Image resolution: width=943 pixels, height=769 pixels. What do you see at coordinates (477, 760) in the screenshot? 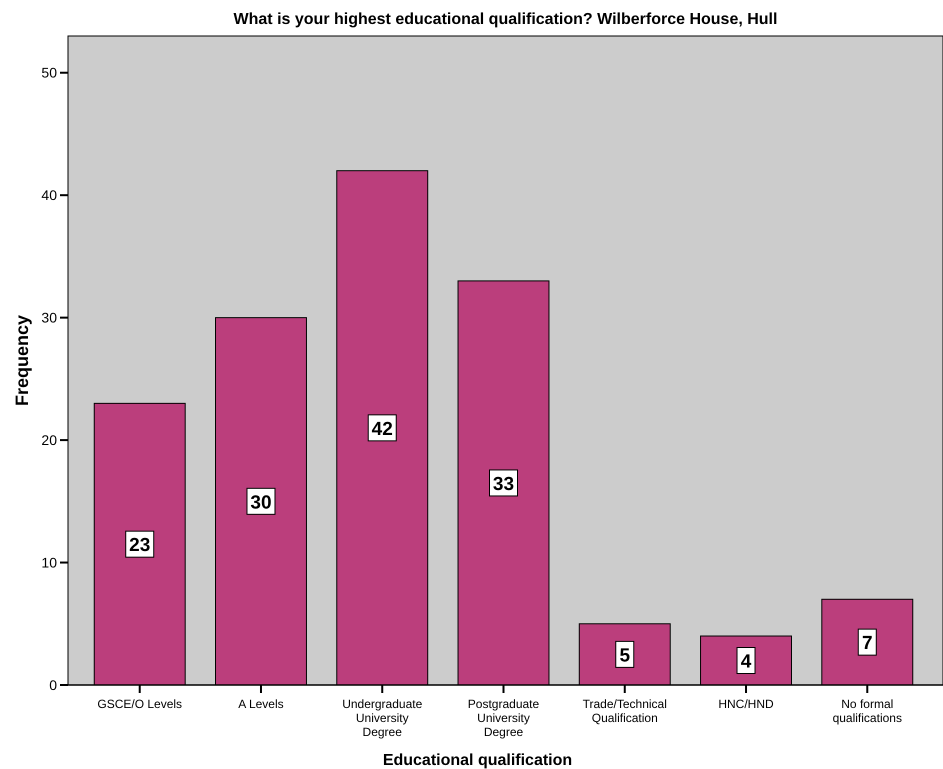
I see `x-axis-title: Educational qualification` at bounding box center [477, 760].